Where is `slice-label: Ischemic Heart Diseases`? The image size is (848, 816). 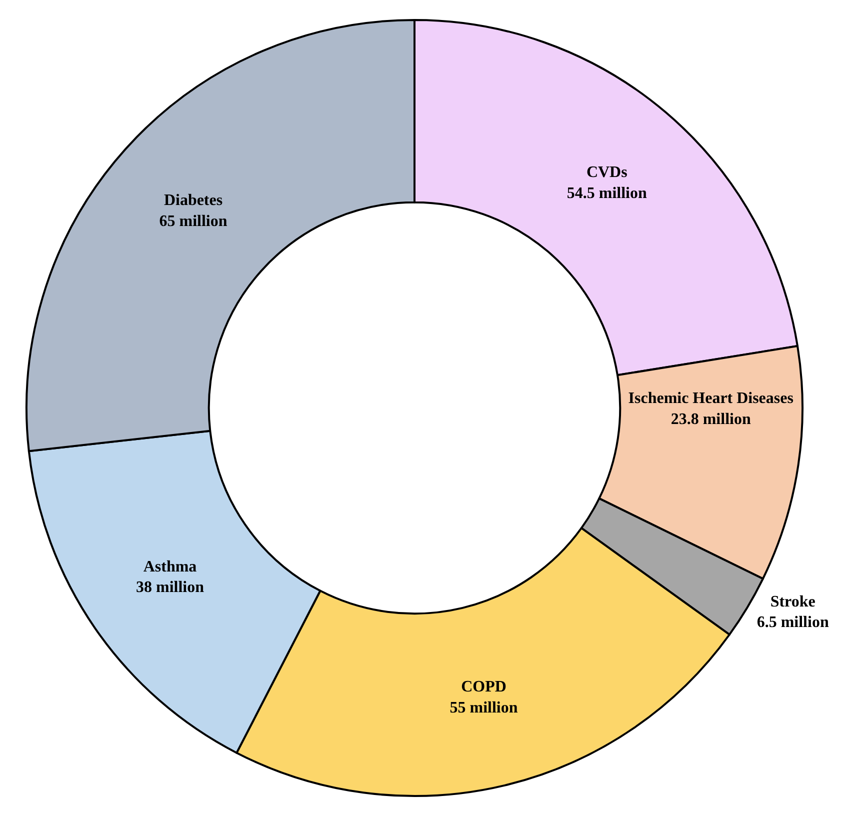
slice-label: Ischemic Heart Diseases is located at coordinates (711, 399).